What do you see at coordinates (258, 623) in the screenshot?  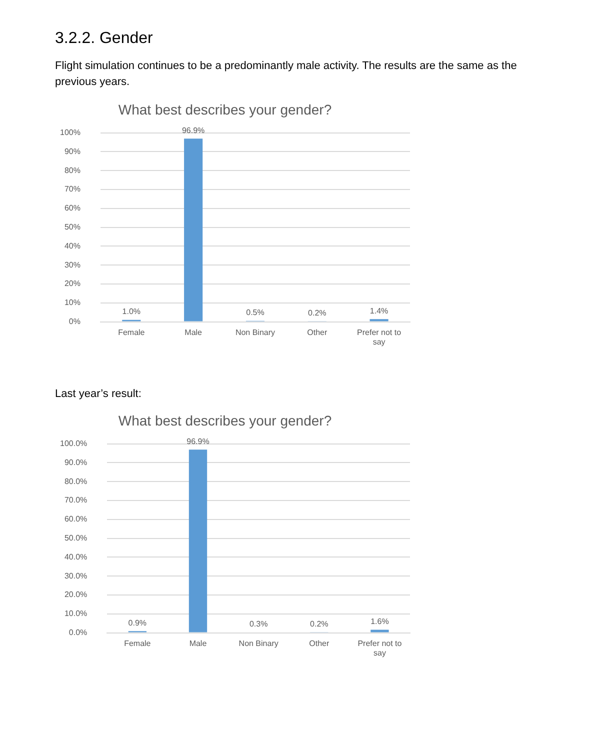 I see `data-label: 0.3%` at bounding box center [258, 623].